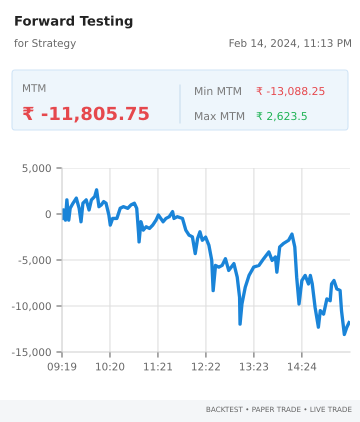  I want to click on text: Feb 14, 2024, 11:13 PM, so click(290, 43).